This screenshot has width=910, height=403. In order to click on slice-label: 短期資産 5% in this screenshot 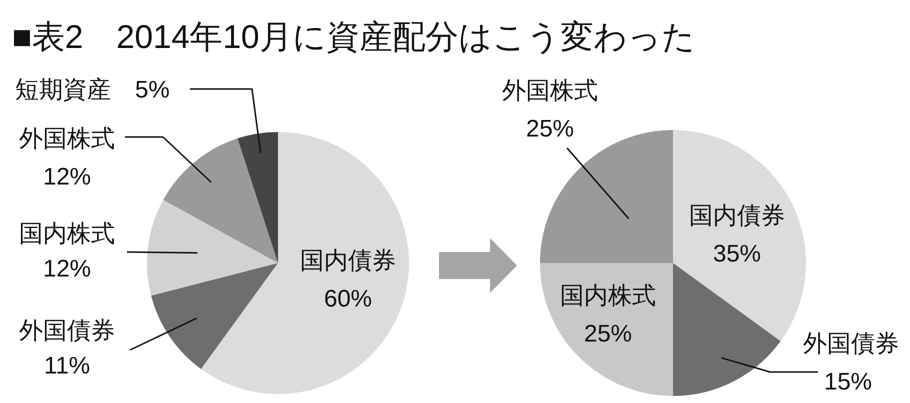, I will do `click(92, 90)`.